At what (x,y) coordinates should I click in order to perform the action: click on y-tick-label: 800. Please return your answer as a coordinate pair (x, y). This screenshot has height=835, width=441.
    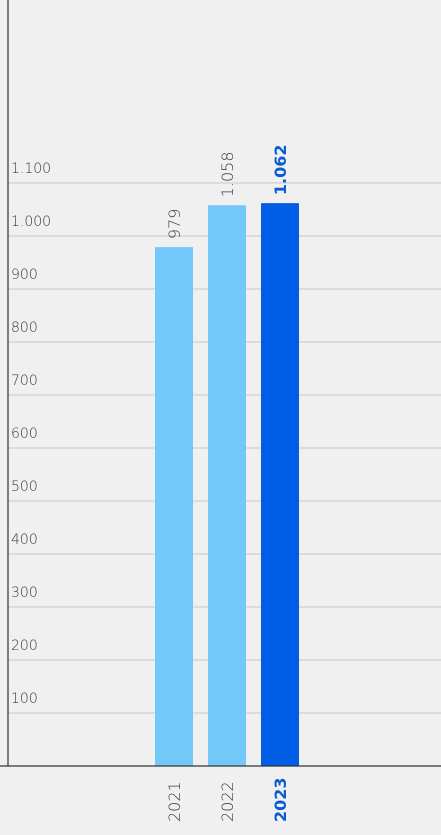
    Looking at the image, I should click on (24, 328).